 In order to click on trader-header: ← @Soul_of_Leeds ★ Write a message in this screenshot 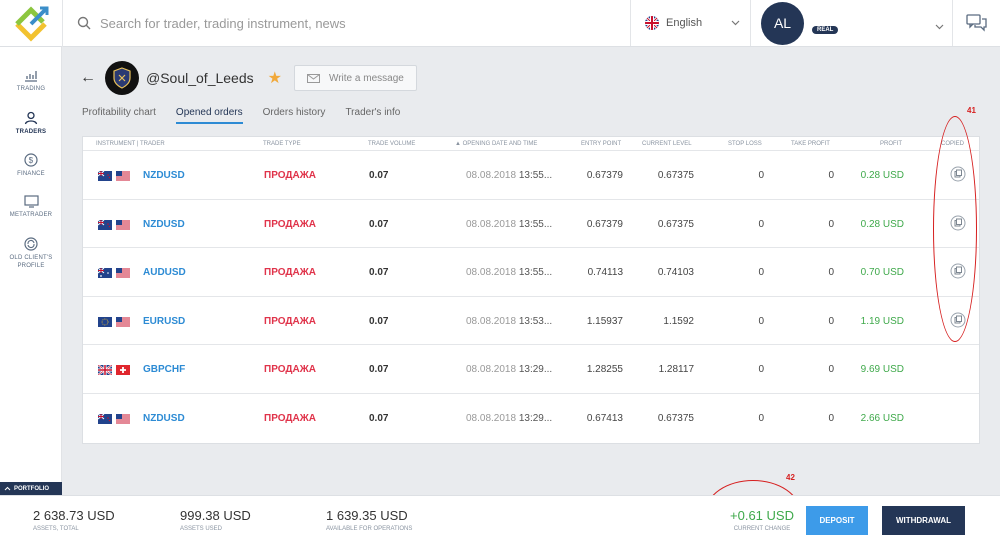, I will do `click(248, 78)`.